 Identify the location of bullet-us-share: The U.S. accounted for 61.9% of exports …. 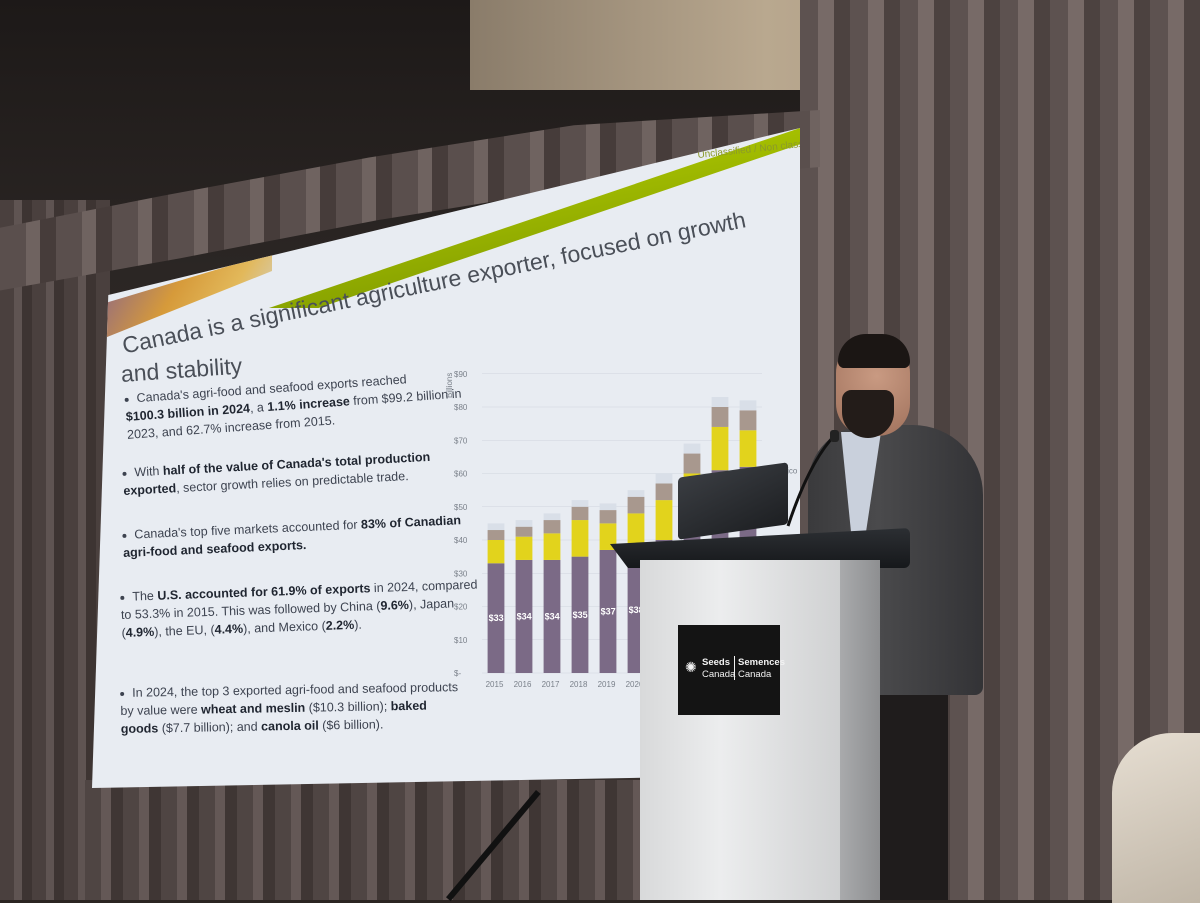
(299, 609).